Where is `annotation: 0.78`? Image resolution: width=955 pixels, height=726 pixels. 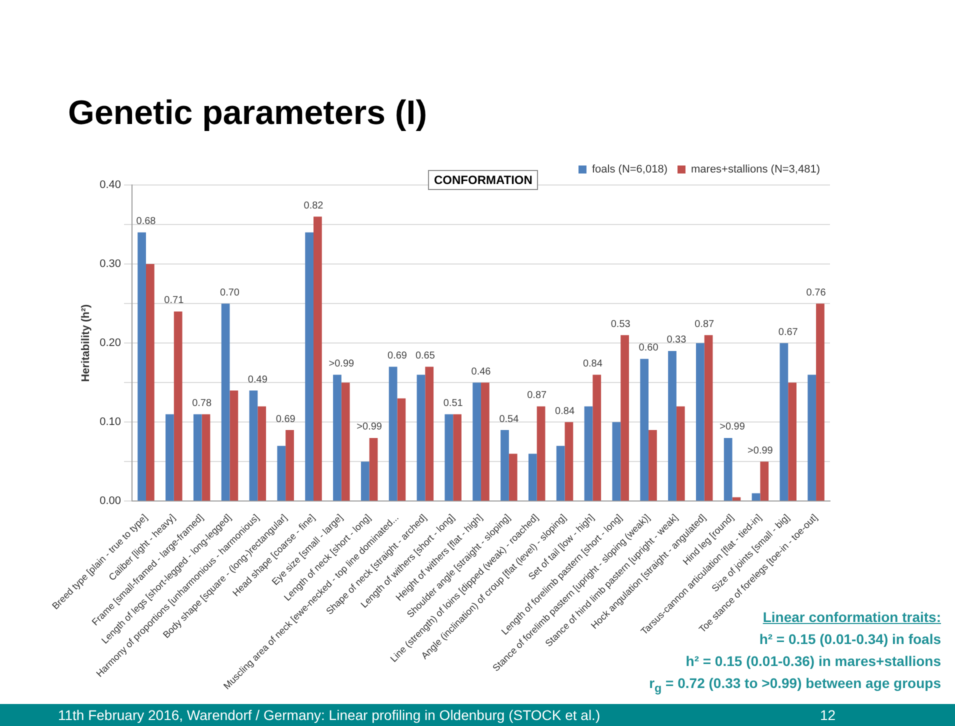
annotation: 0.78 is located at coordinates (202, 403).